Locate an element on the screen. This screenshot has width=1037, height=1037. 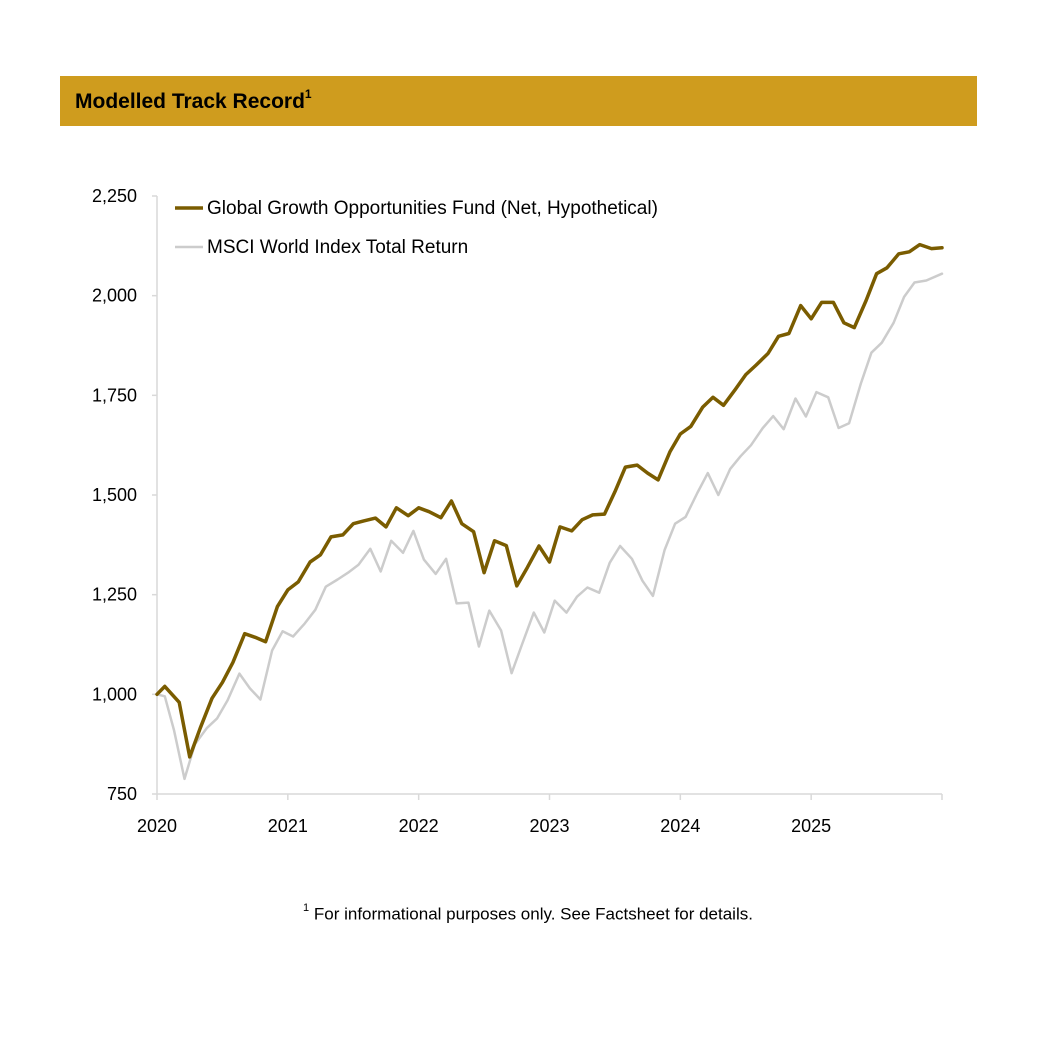
x-tick-label: 2021 is located at coordinates (288, 826).